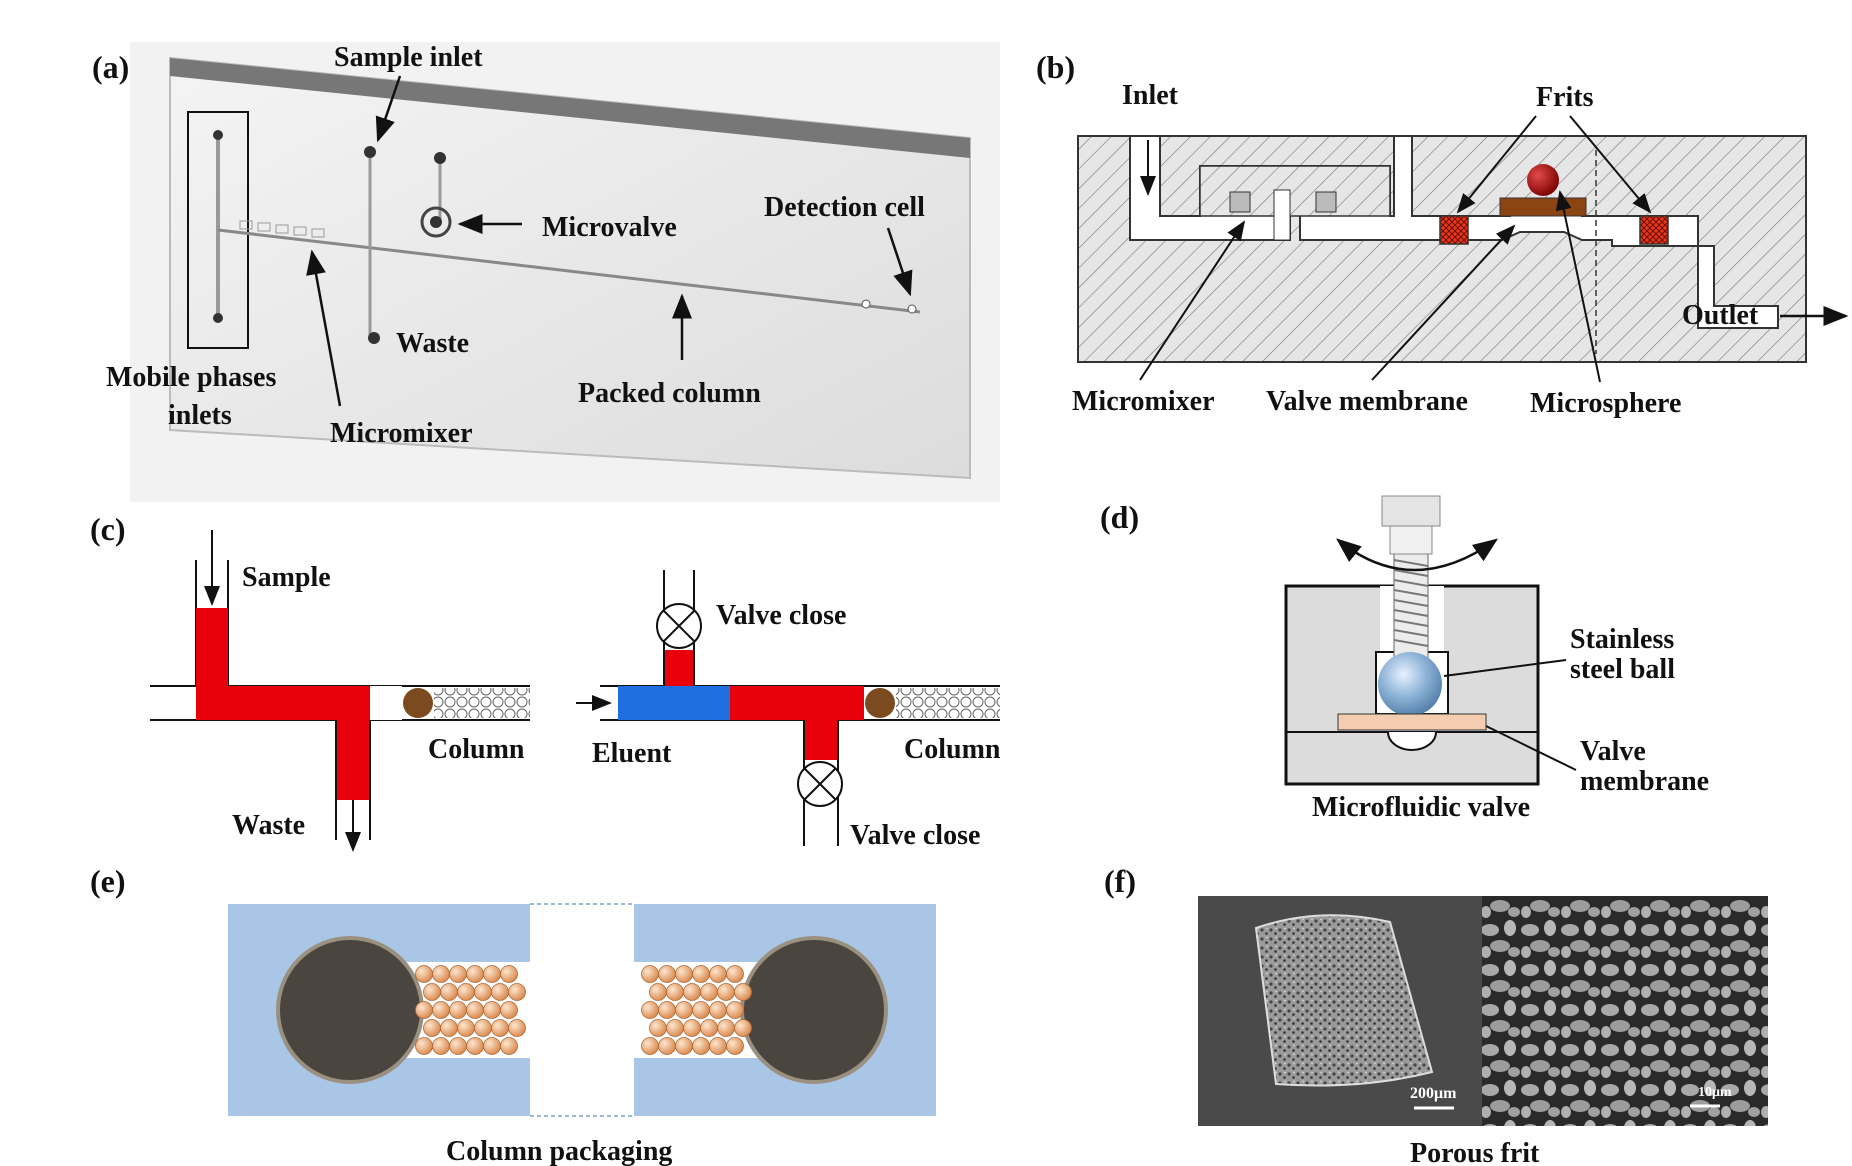  What do you see at coordinates (948, 703) in the screenshot?
I see `packed-beads-right` at bounding box center [948, 703].